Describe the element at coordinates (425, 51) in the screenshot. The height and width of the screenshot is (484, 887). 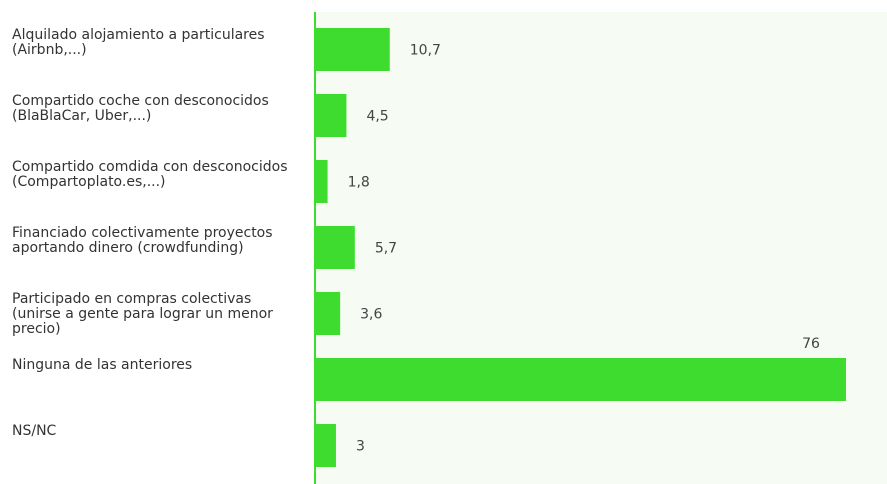
I see `value-label-0: 10,7` at that location.